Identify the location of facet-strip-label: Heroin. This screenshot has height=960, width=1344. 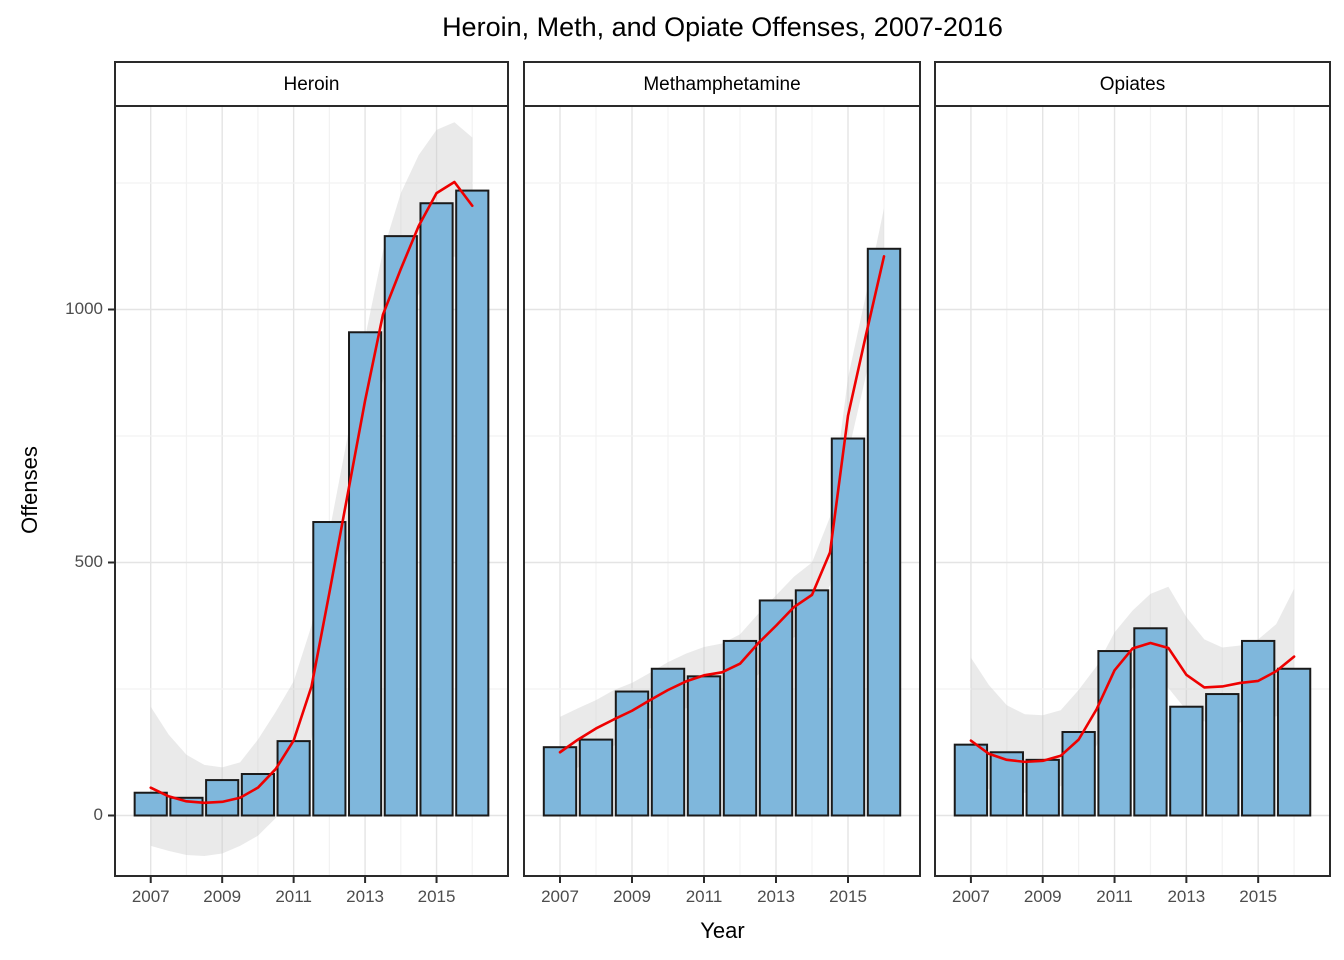
(312, 84).